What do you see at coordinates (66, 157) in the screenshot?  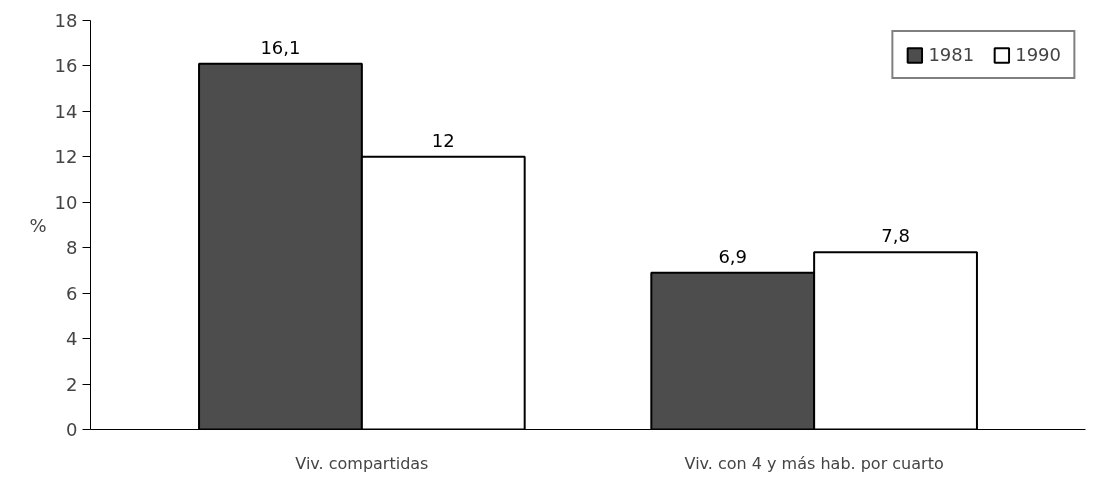 I see `y-tick-label: 12` at bounding box center [66, 157].